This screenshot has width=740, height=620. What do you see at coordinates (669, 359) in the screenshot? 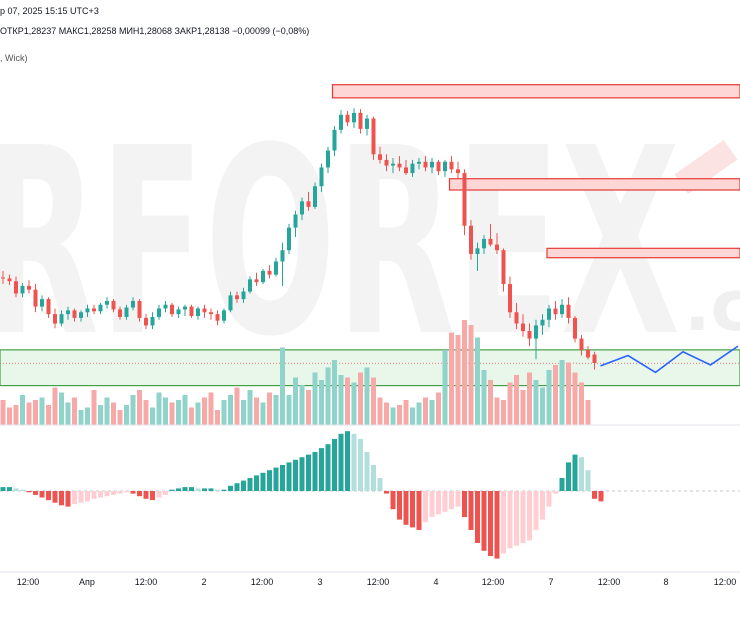
I see `projection-line` at bounding box center [669, 359].